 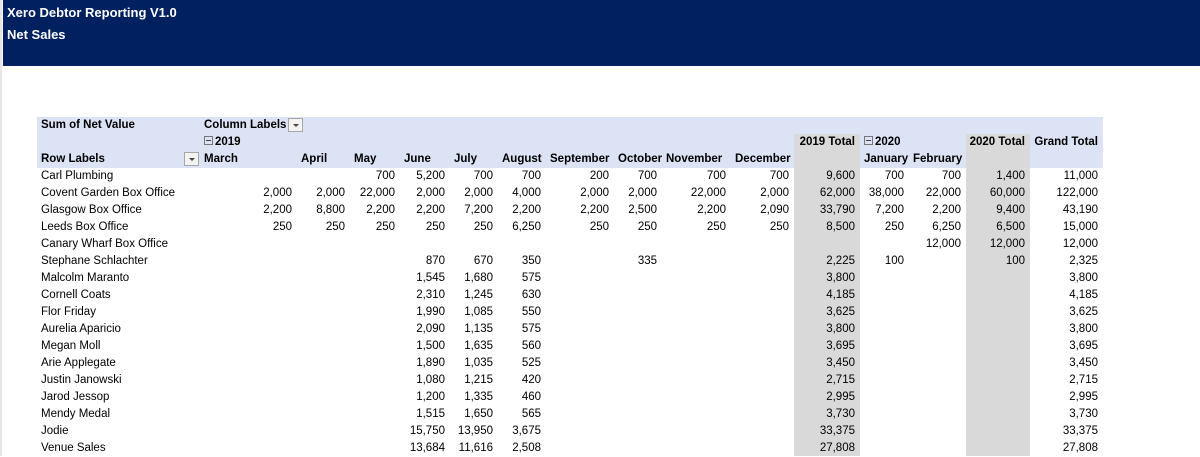 I want to click on row-label: Carl Plumbing, so click(x=77, y=176).